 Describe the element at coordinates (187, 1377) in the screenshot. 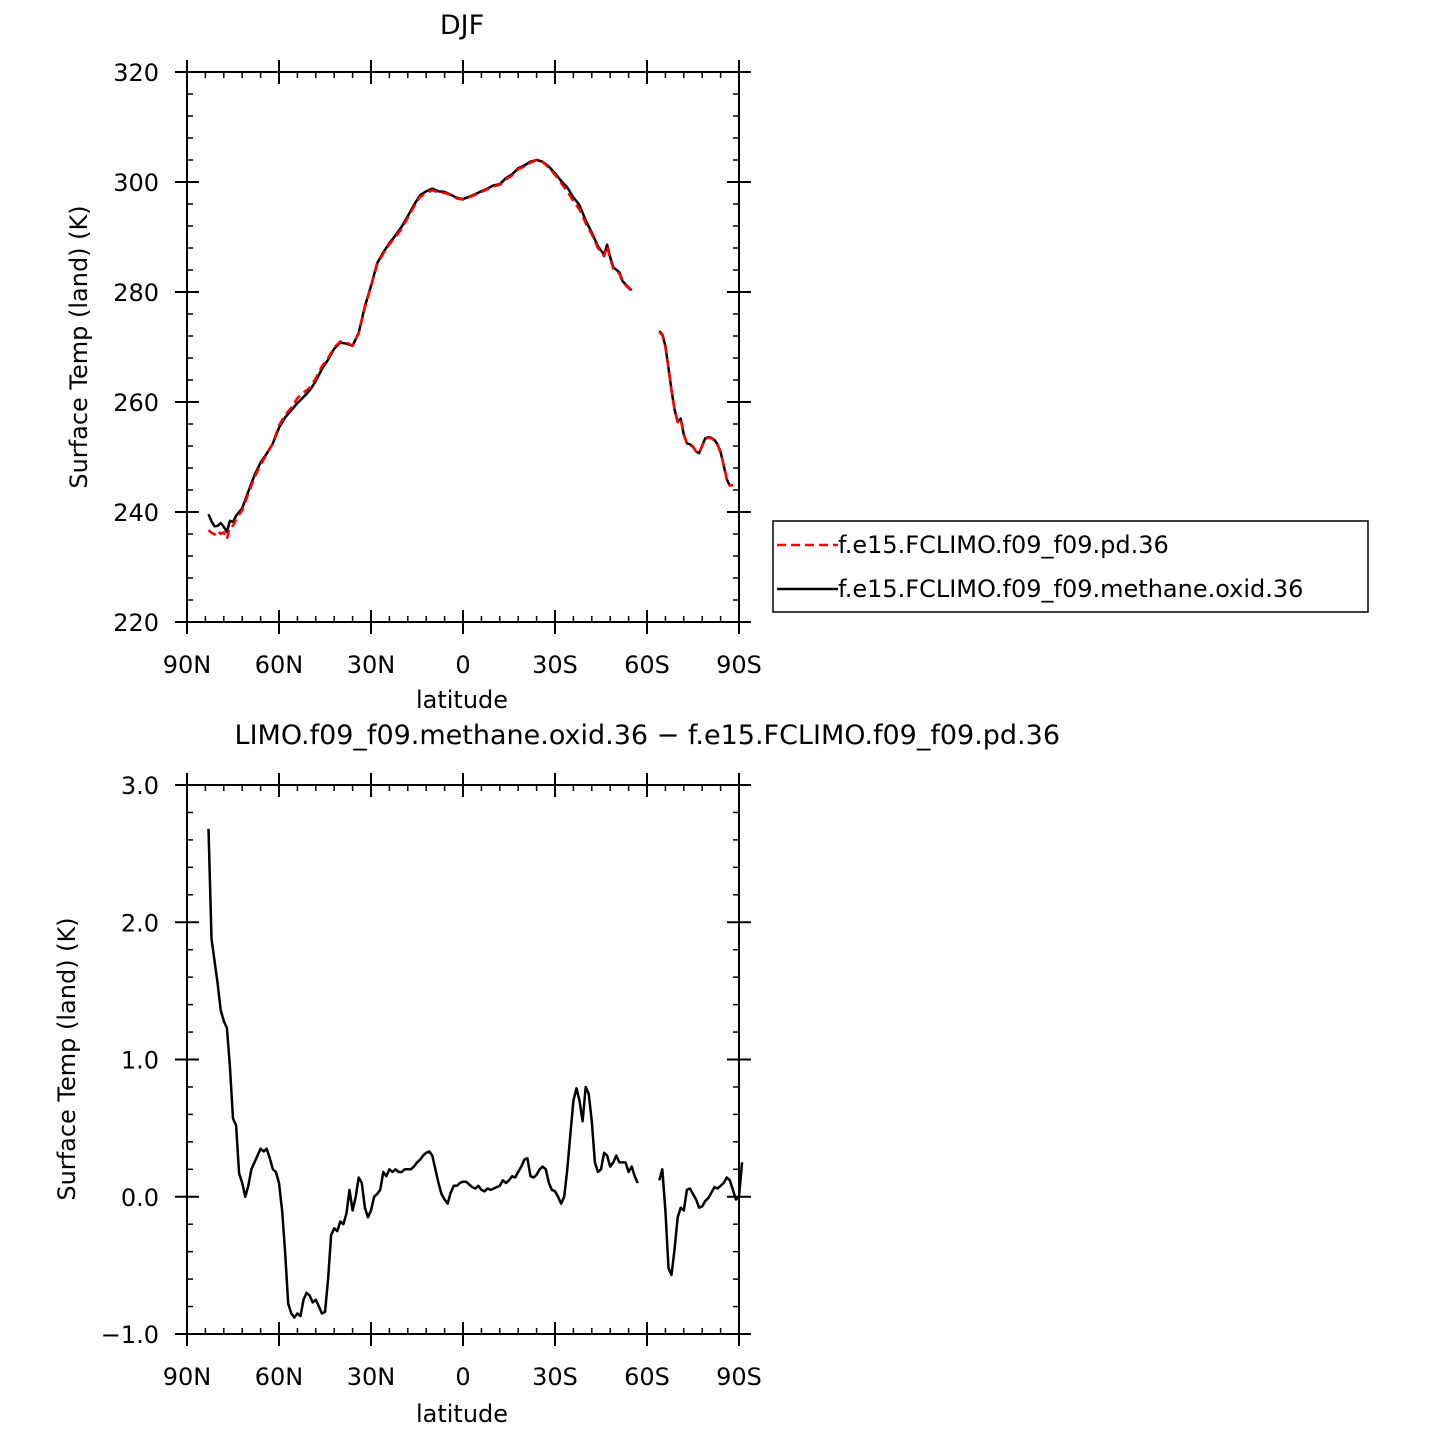

I see `bottom-x-tick-label: 90N` at that location.